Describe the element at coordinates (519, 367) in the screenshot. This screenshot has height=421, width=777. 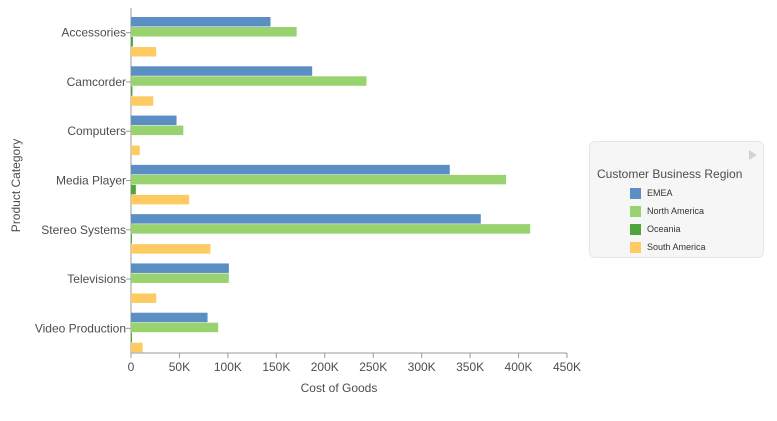
I see `x-tick-label: 400K` at that location.